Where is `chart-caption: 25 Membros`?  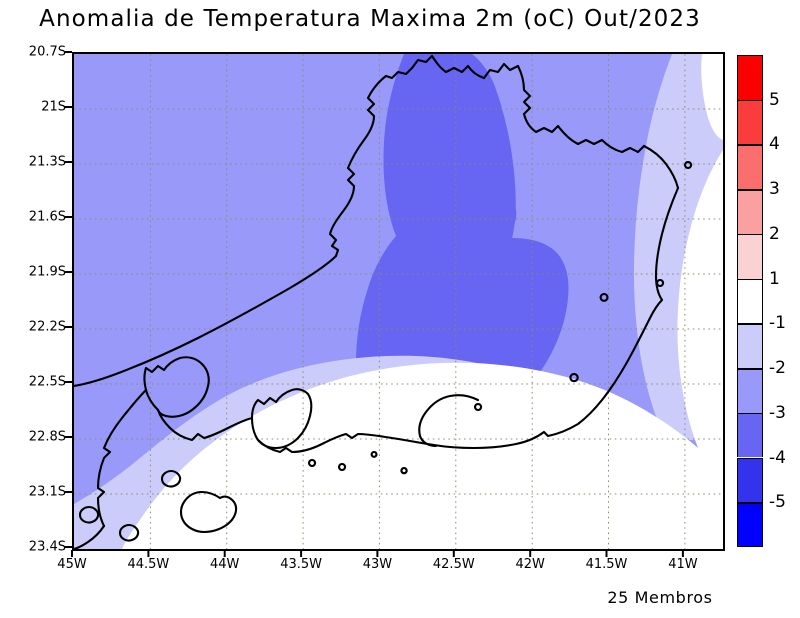
chart-caption: 25 Membros is located at coordinates (660, 597).